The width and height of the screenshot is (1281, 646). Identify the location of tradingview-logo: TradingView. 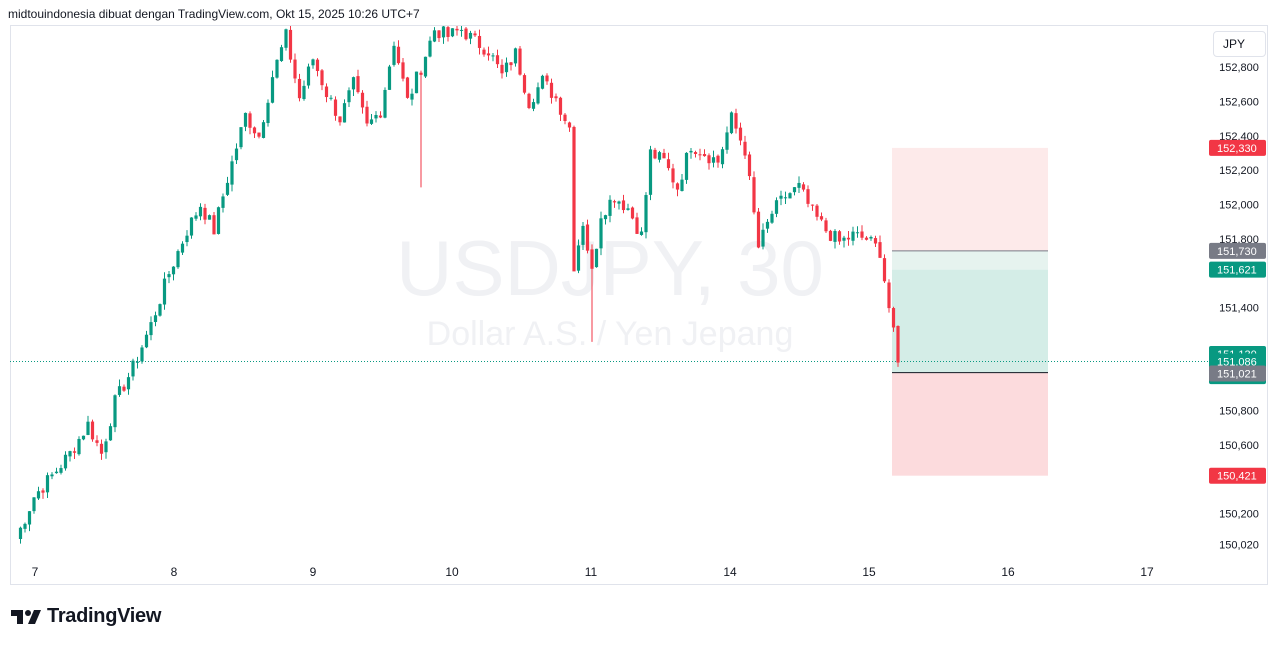
(86, 616).